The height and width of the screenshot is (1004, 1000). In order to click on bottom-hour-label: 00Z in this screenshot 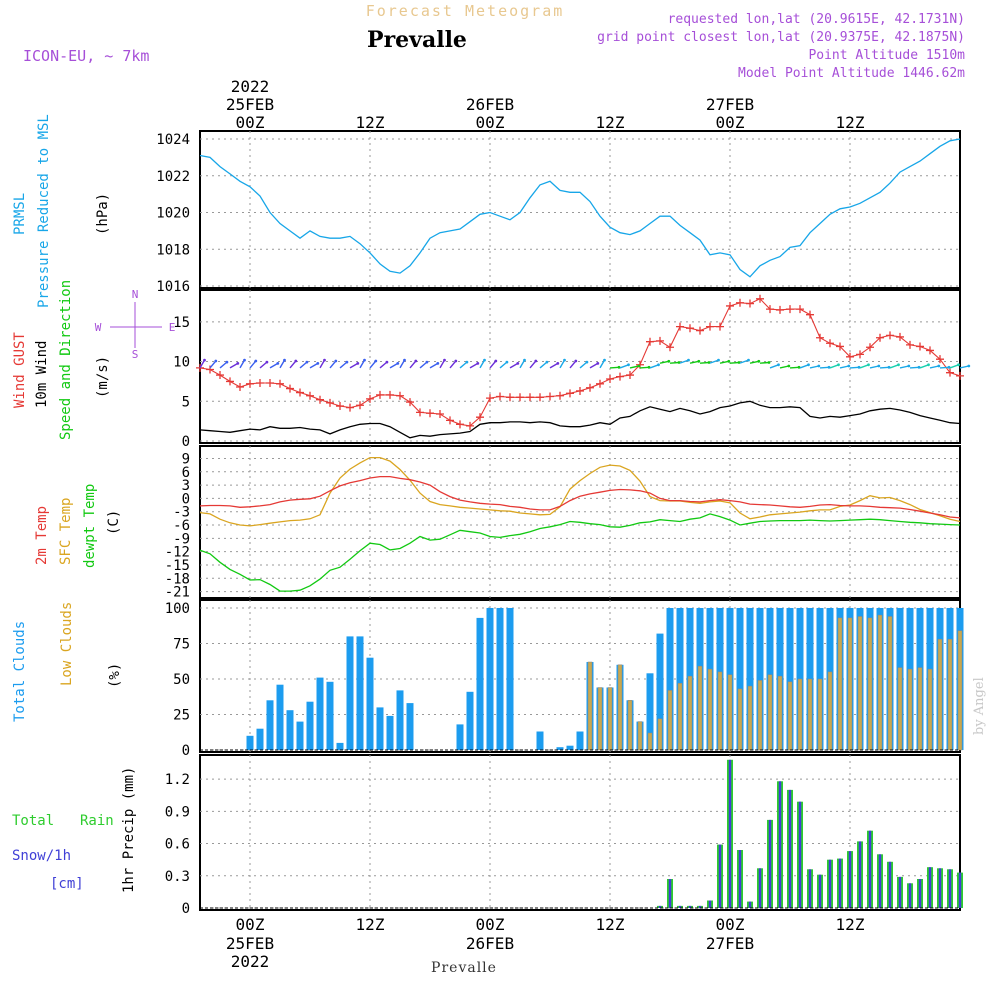, I will do `click(490, 924)`.